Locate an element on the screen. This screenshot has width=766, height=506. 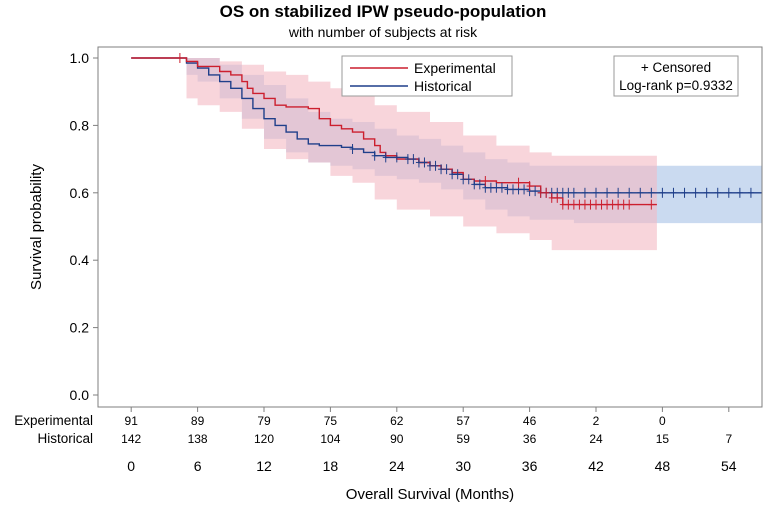
at-risk-value: 91 is located at coordinates (132, 421).